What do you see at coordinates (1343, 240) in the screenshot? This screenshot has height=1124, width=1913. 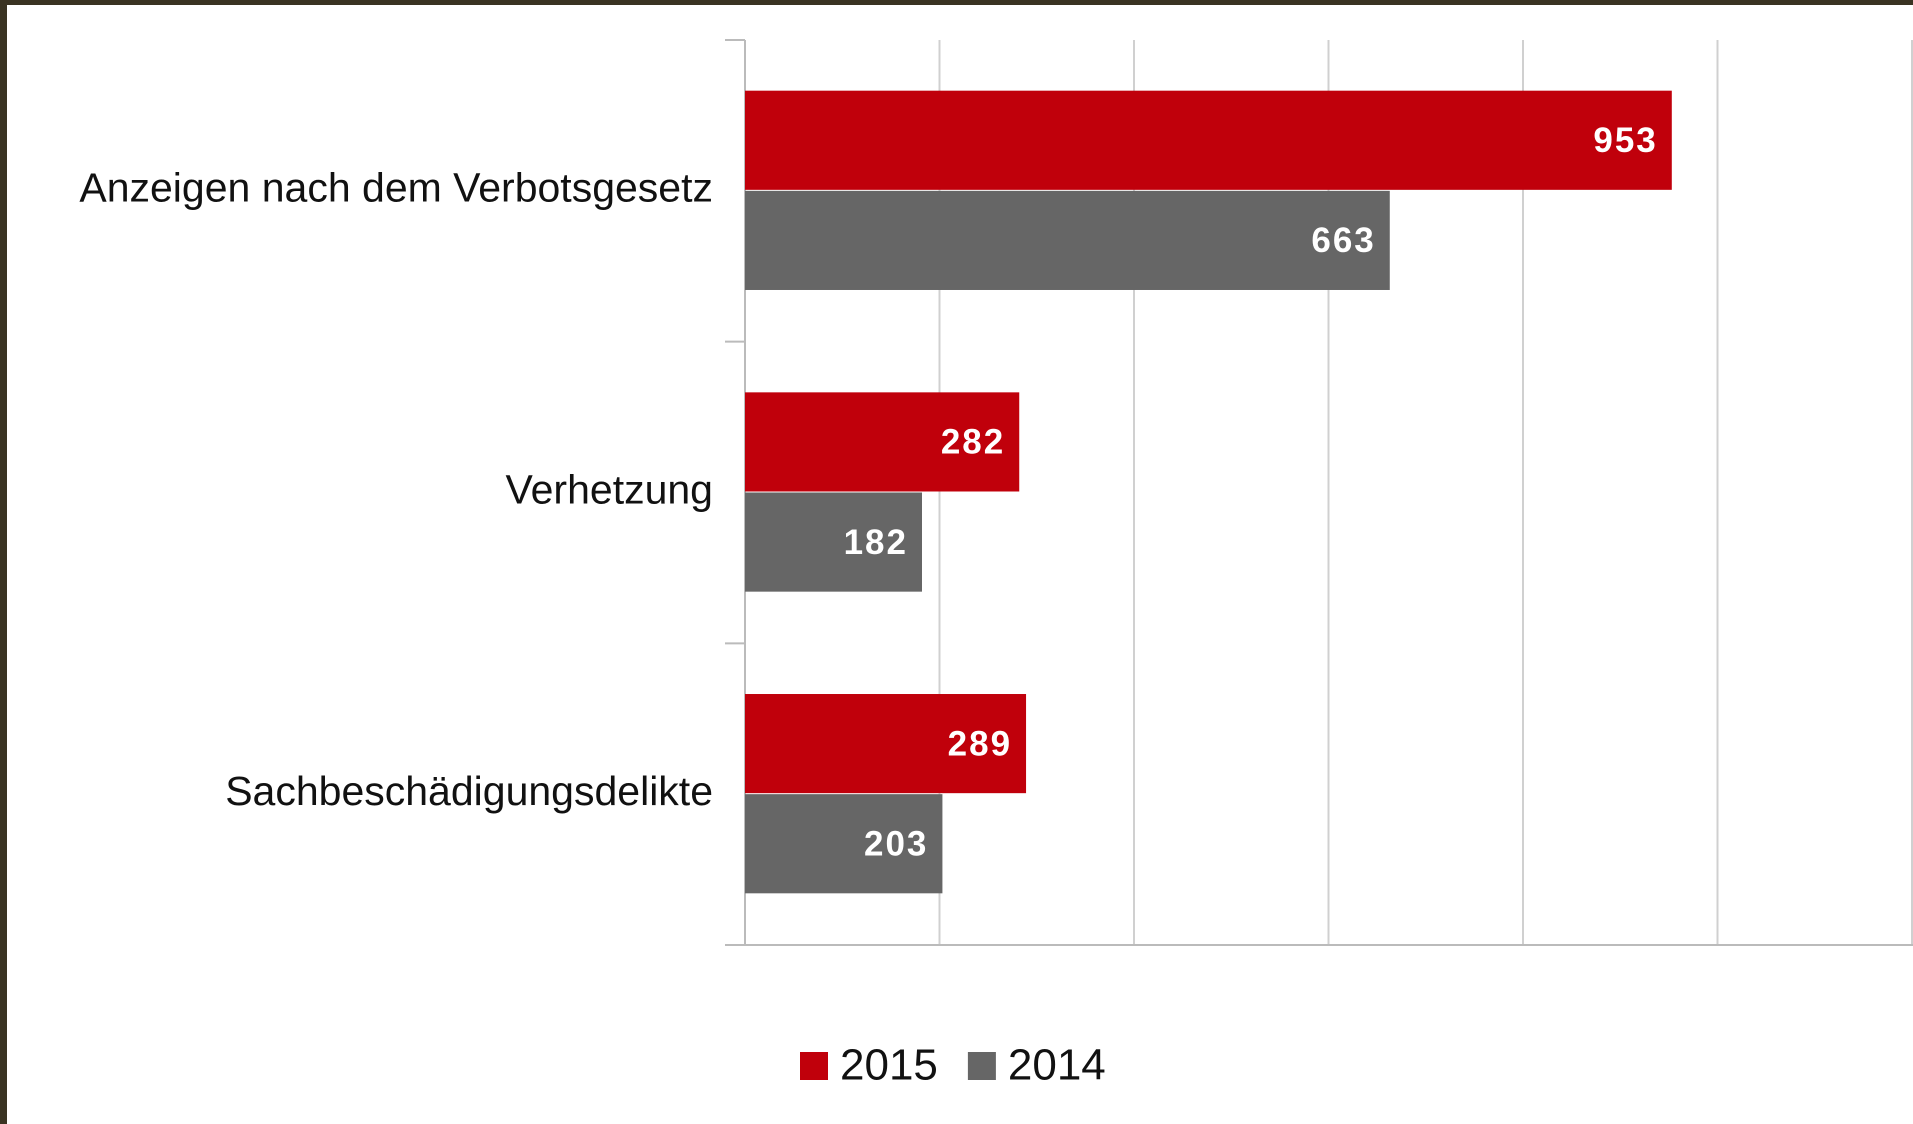 I see `data-label: 663` at bounding box center [1343, 240].